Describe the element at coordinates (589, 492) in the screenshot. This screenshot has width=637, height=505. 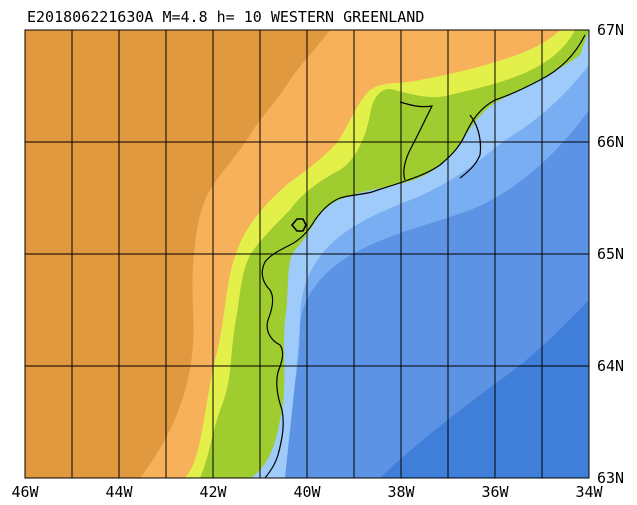
I see `lon-label: 34W` at that location.